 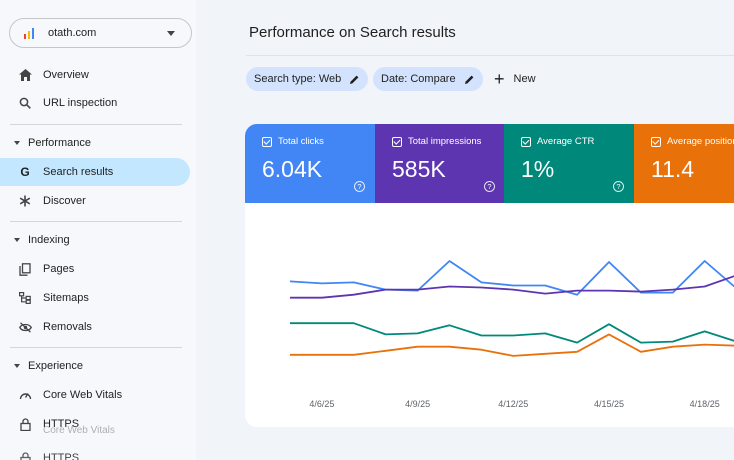 What do you see at coordinates (95, 143) in the screenshot?
I see `section-performance: Performance` at bounding box center [95, 143].